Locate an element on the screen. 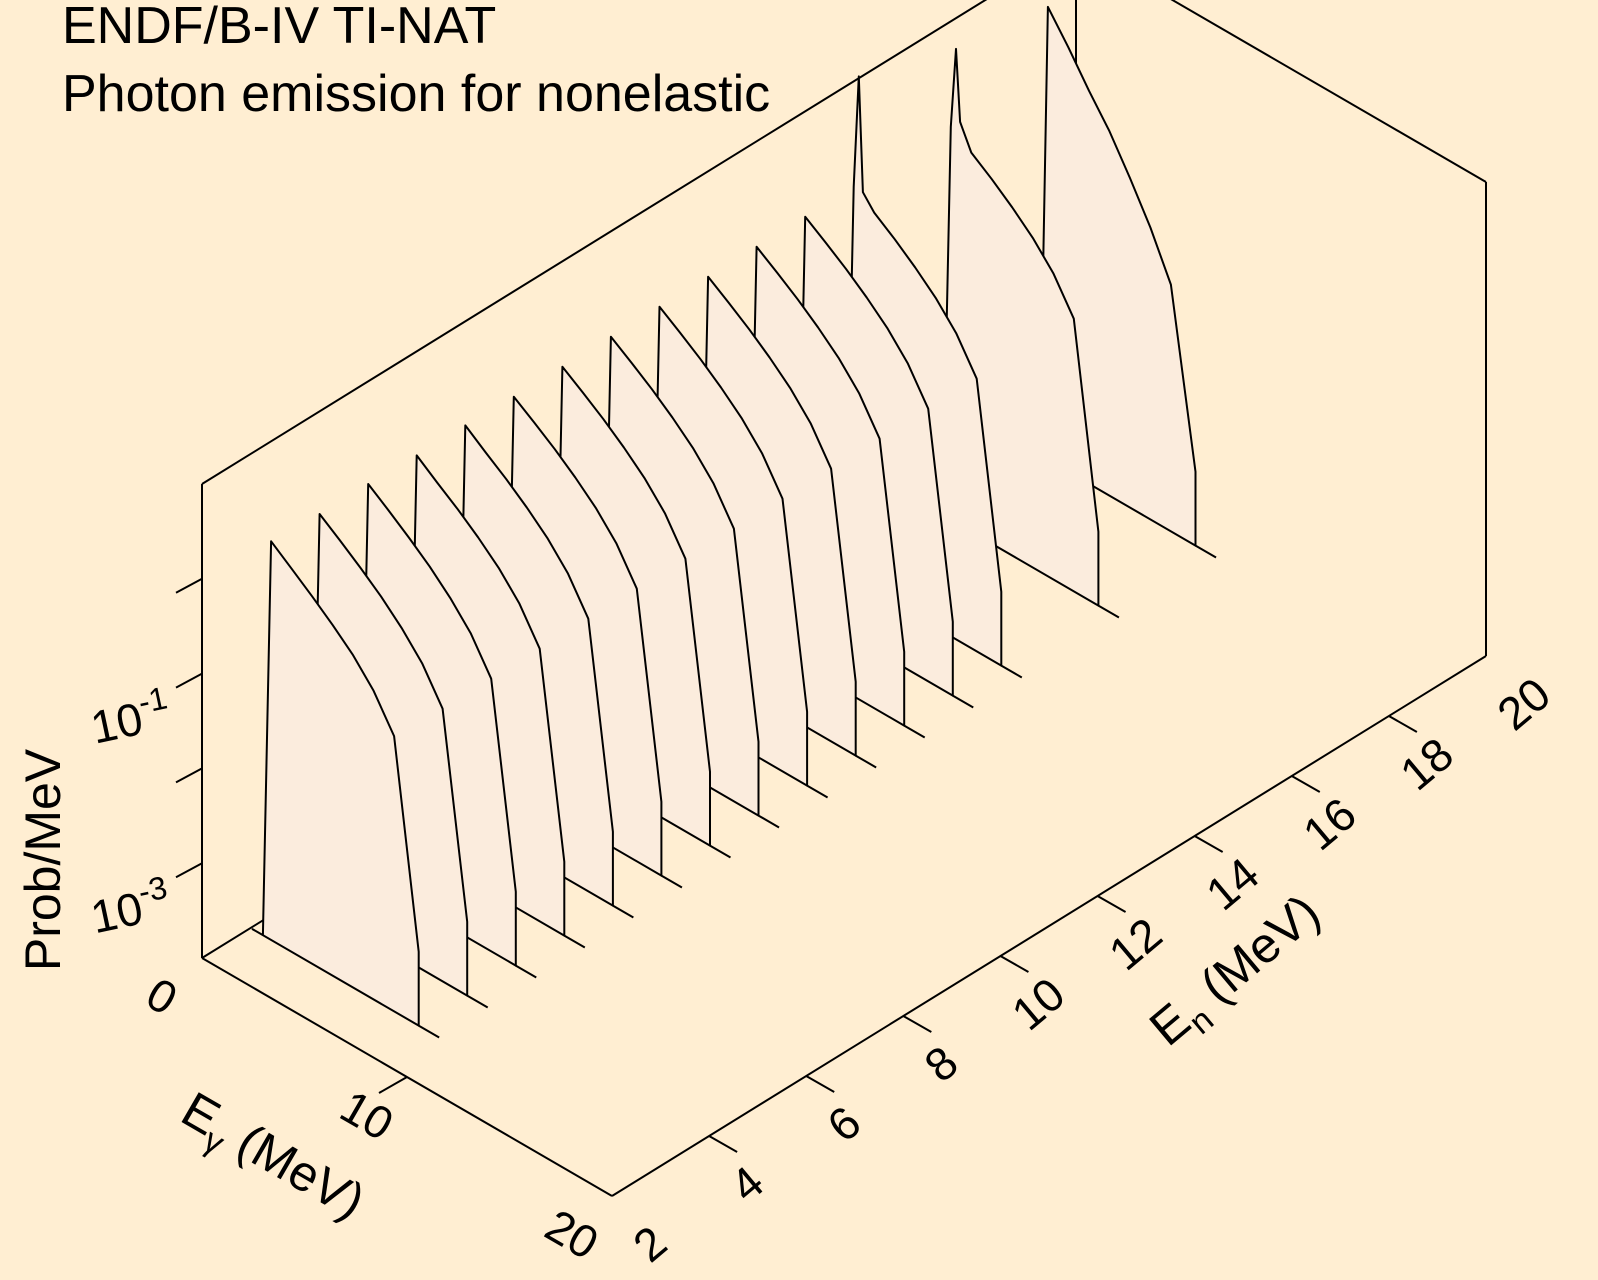 This screenshot has width=1598, height=1280. y-tick-label-2: 2 is located at coordinates (649, 1244).